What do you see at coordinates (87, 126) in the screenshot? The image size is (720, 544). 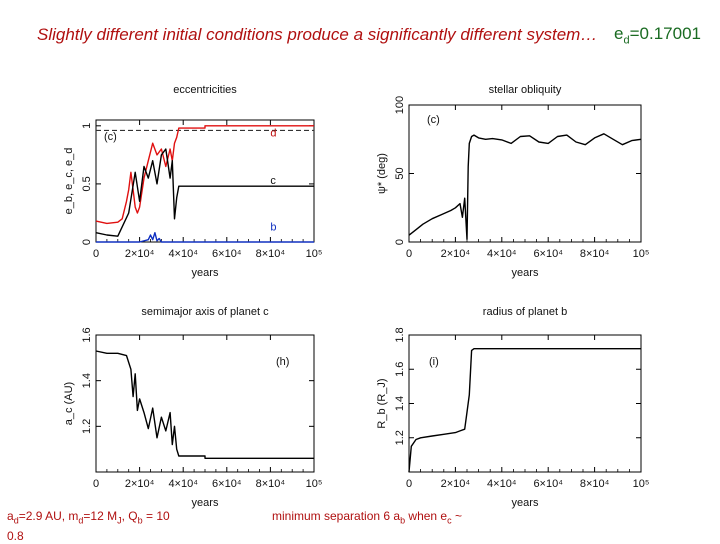 I see `y-tick-label: 1` at bounding box center [87, 126].